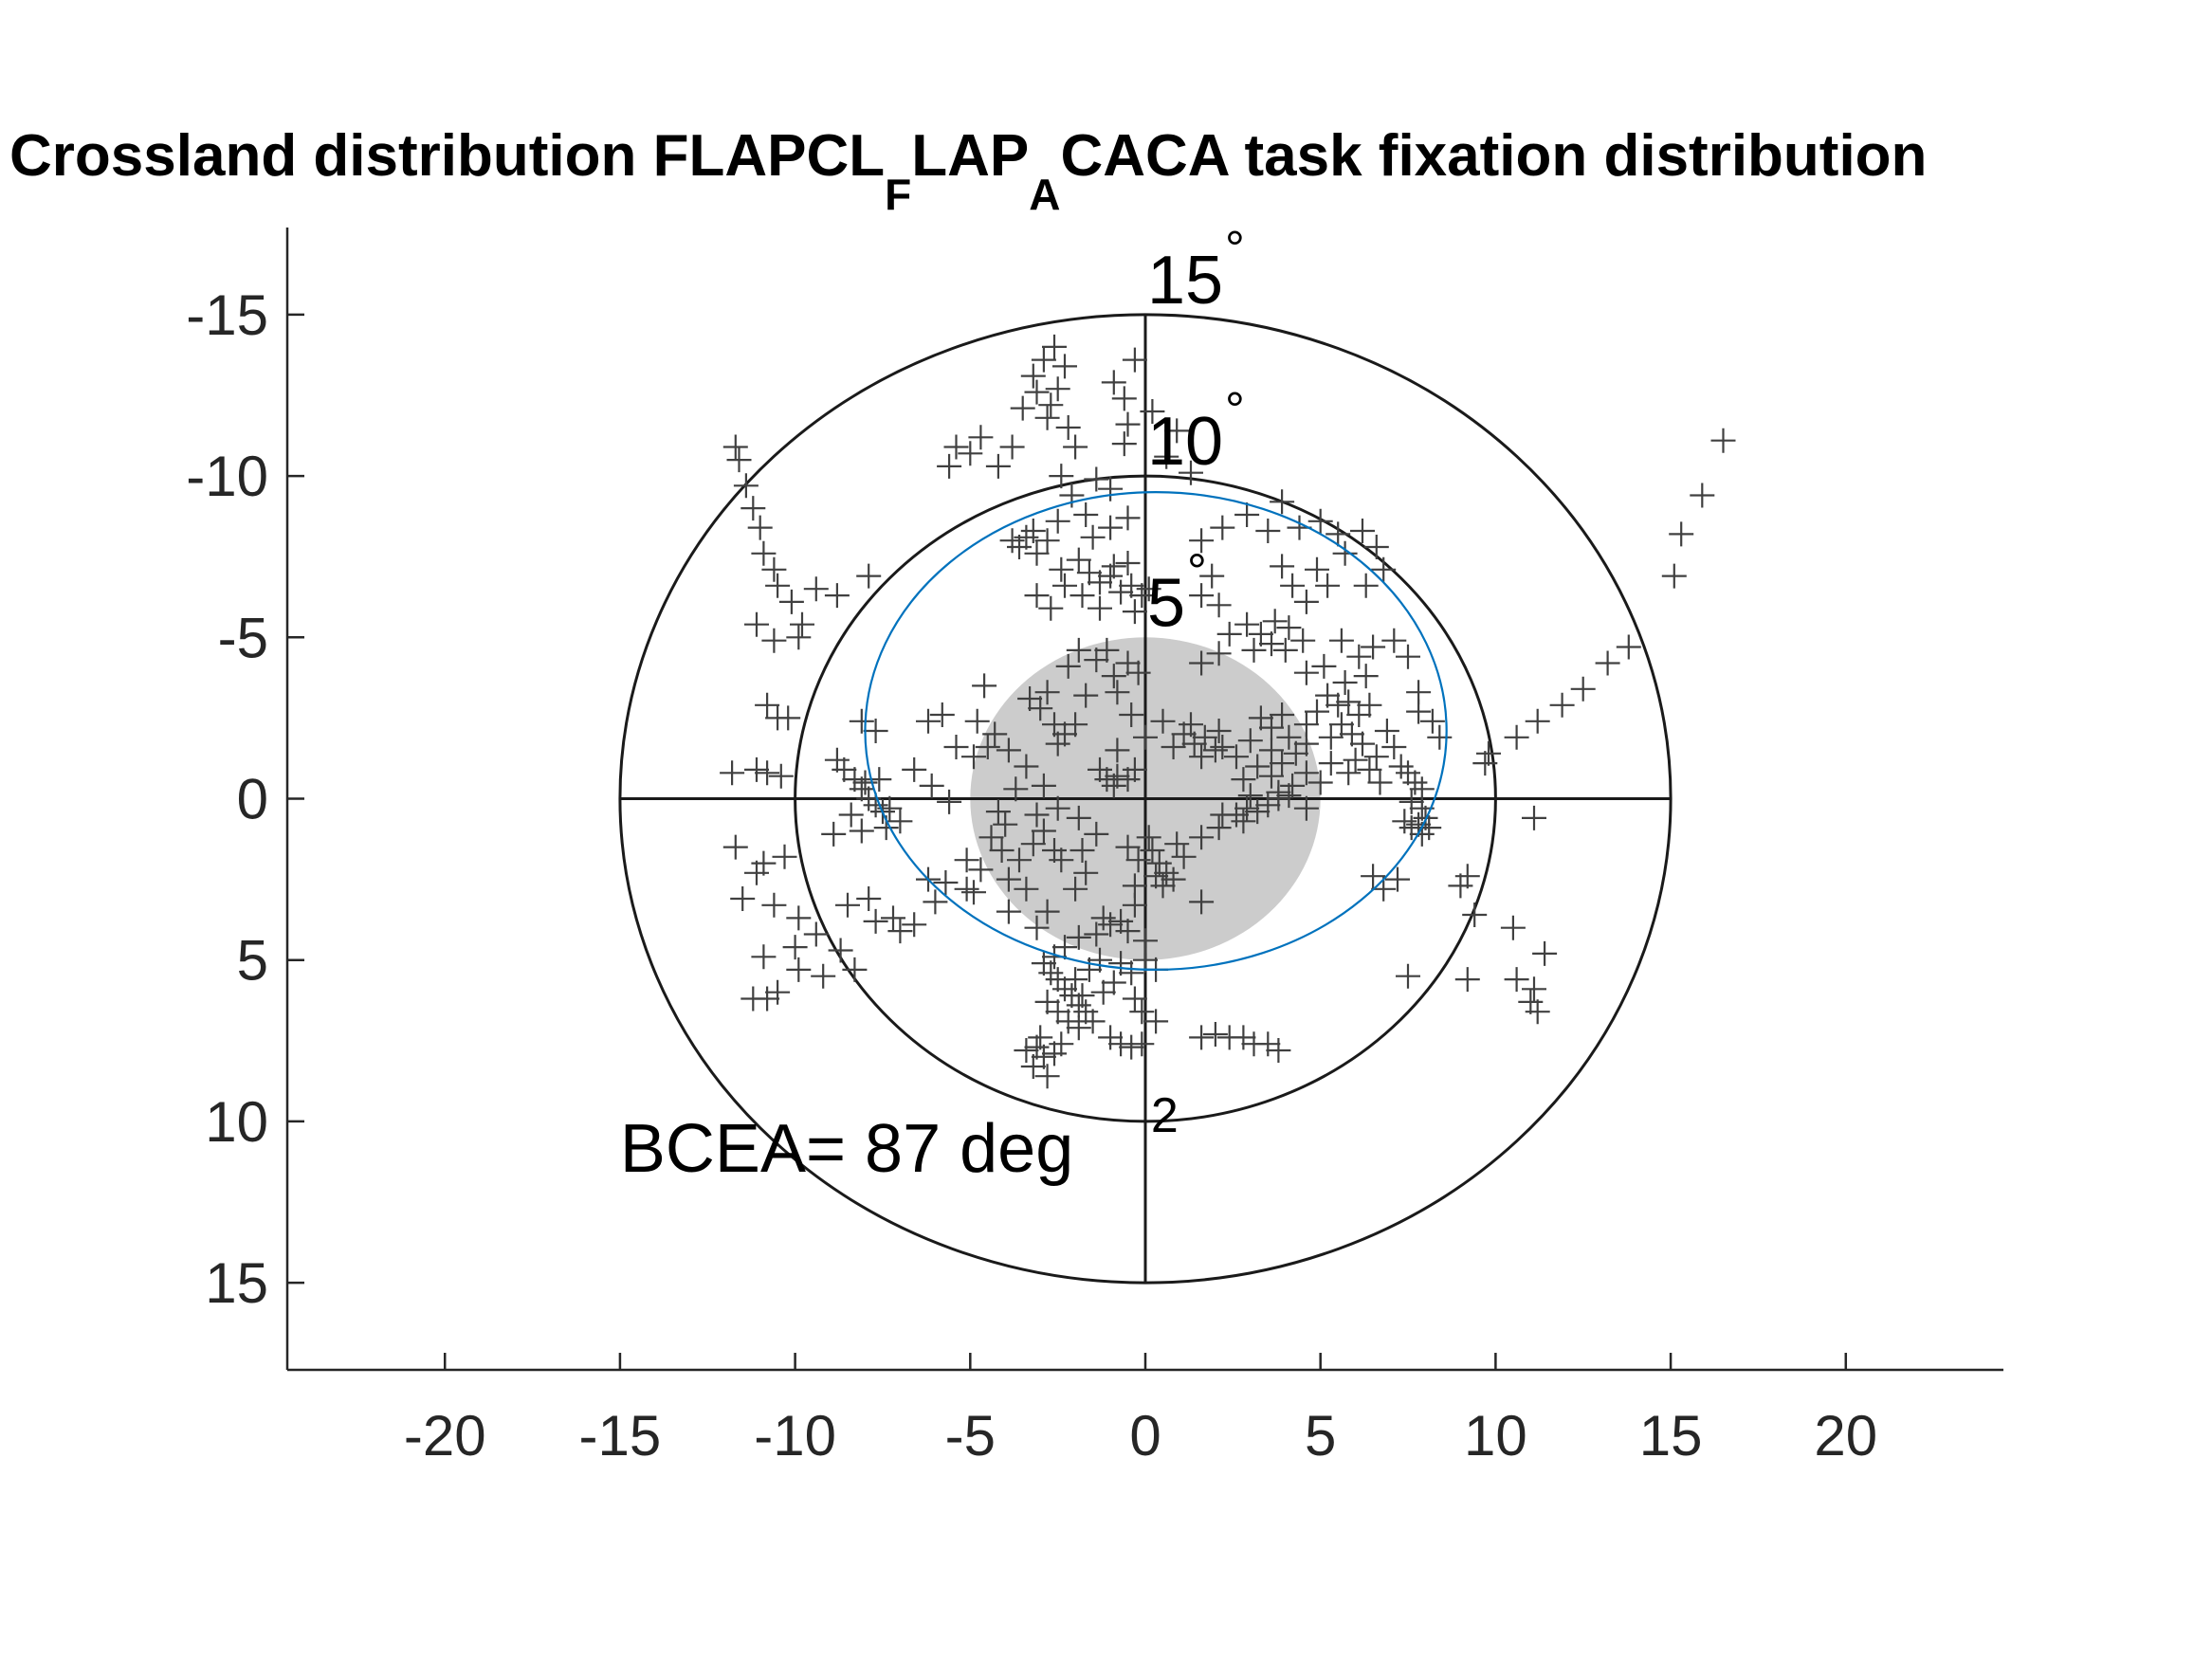 This screenshot has height=1659, width=2212. What do you see at coordinates (227, 476) in the screenshot?
I see `y-tick-label: -10` at bounding box center [227, 476].